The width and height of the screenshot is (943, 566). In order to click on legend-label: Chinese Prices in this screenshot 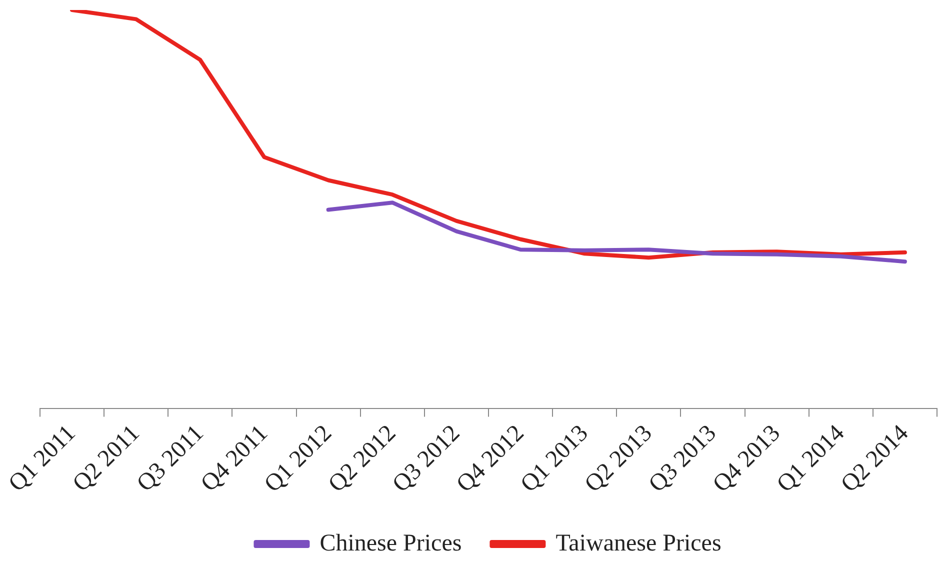, I will do `click(391, 543)`.